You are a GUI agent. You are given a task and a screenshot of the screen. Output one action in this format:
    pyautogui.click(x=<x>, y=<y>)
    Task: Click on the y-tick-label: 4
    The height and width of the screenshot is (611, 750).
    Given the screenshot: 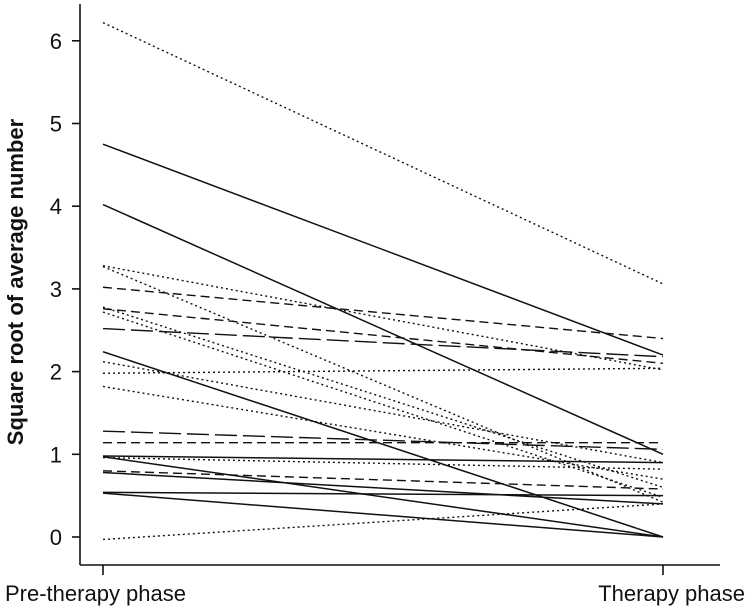 What is the action you would take?
    pyautogui.click(x=56, y=206)
    